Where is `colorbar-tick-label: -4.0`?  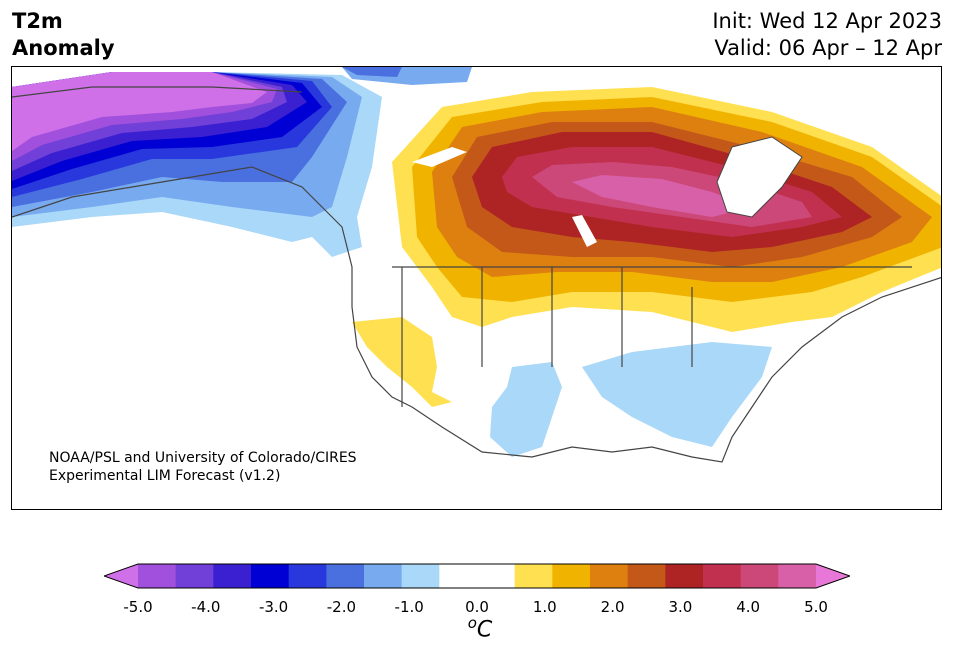
colorbar-tick-label: -4.0 is located at coordinates (206, 607).